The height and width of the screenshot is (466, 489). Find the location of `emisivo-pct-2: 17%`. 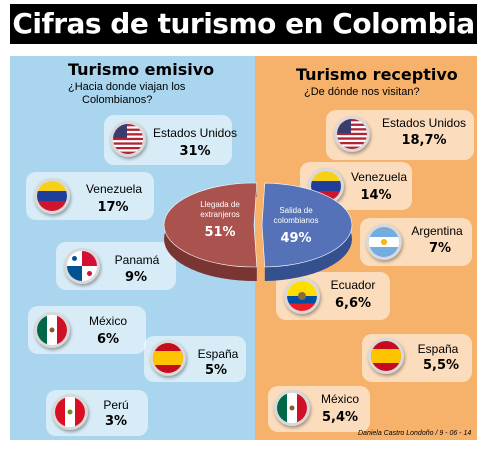

emisivo-pct-2: 17% is located at coordinates (113, 207).